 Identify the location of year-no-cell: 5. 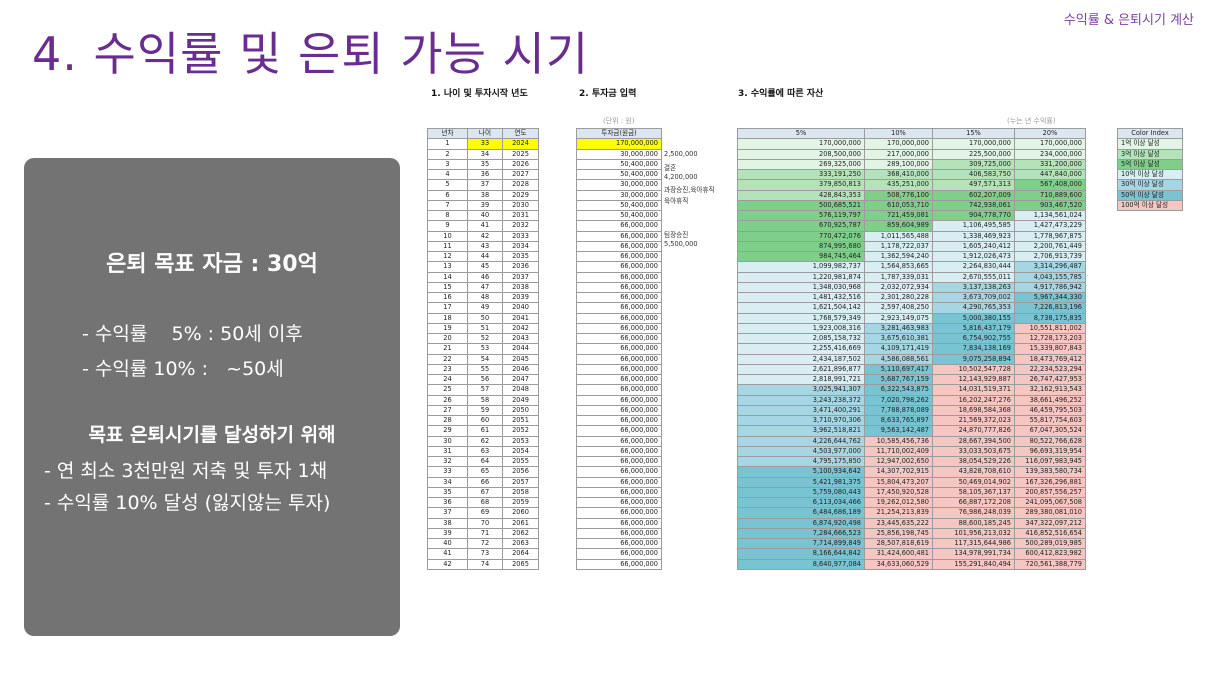
(447, 185).